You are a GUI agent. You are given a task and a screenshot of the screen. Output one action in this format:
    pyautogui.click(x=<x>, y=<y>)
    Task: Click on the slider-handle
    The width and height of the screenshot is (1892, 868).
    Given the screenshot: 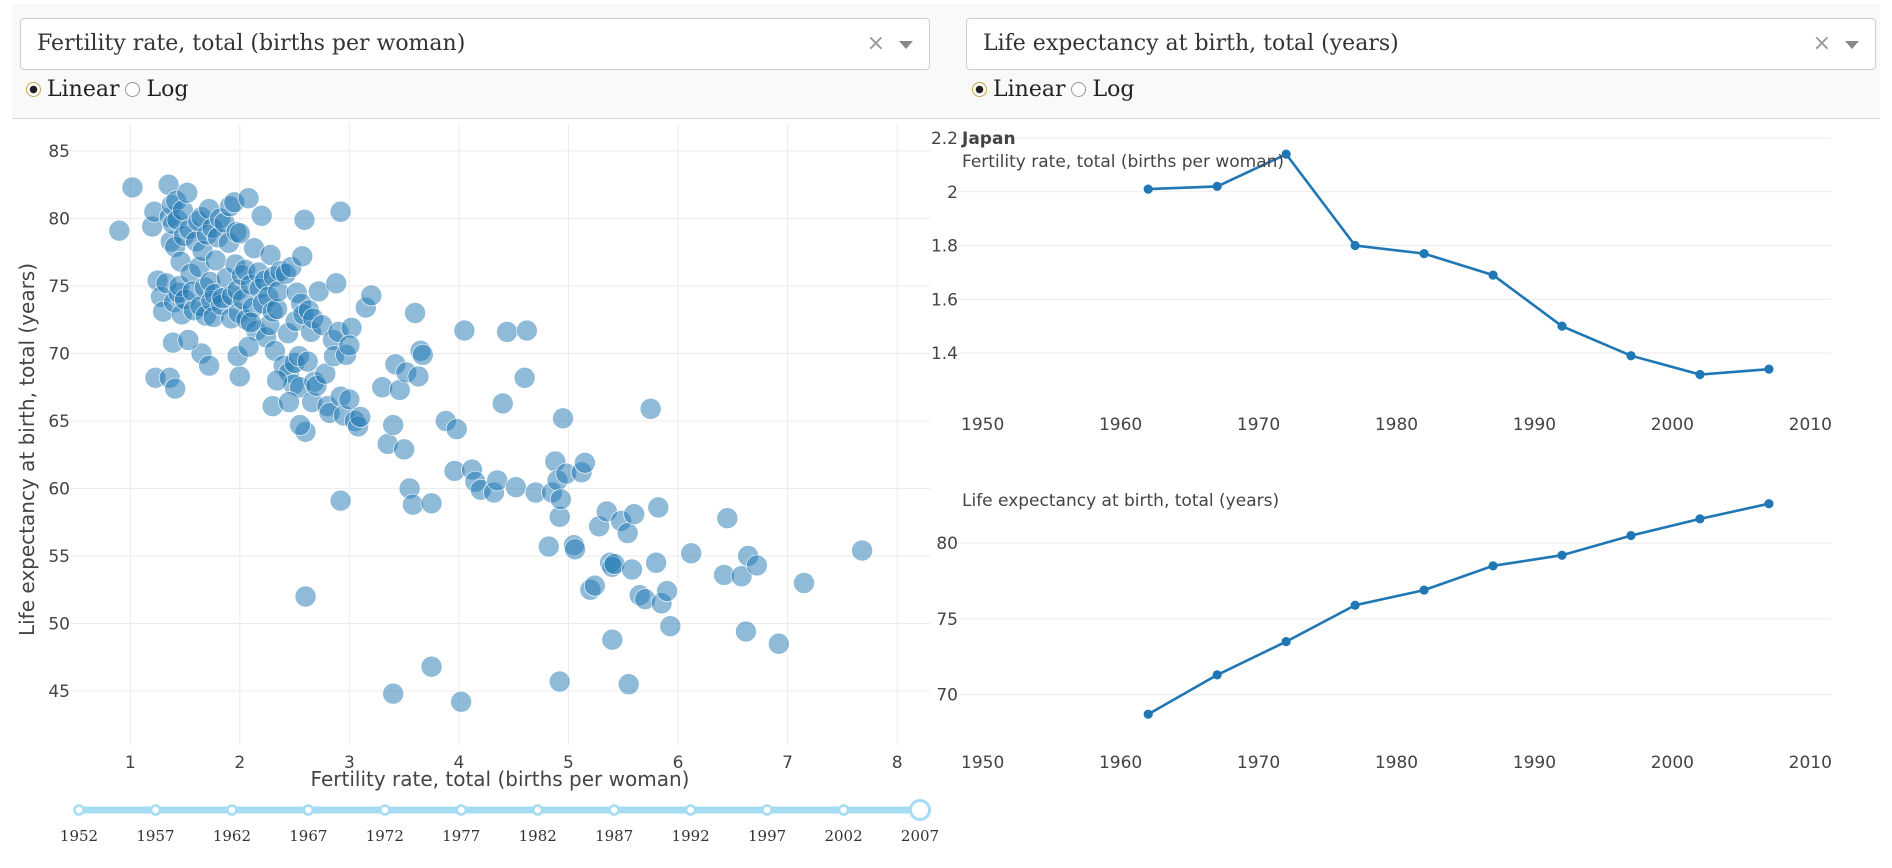 What is the action you would take?
    pyautogui.click(x=920, y=810)
    